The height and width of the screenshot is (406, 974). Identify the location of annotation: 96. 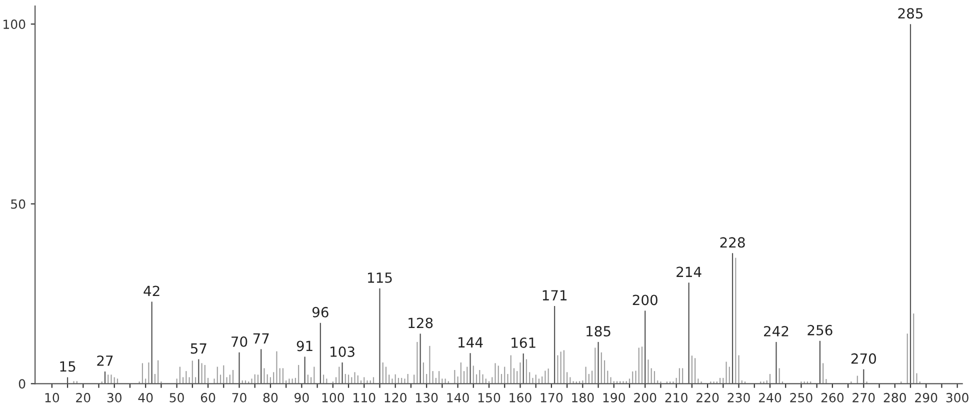
(320, 312).